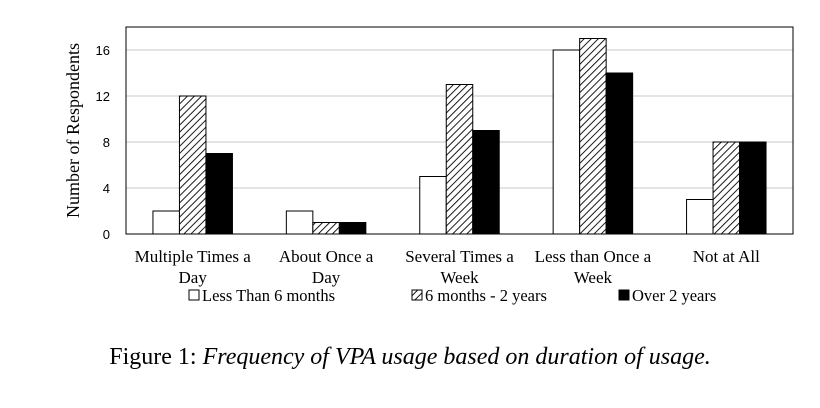 This screenshot has width=820, height=408. I want to click on legend-label: Less Than 6 months, so click(268, 295).